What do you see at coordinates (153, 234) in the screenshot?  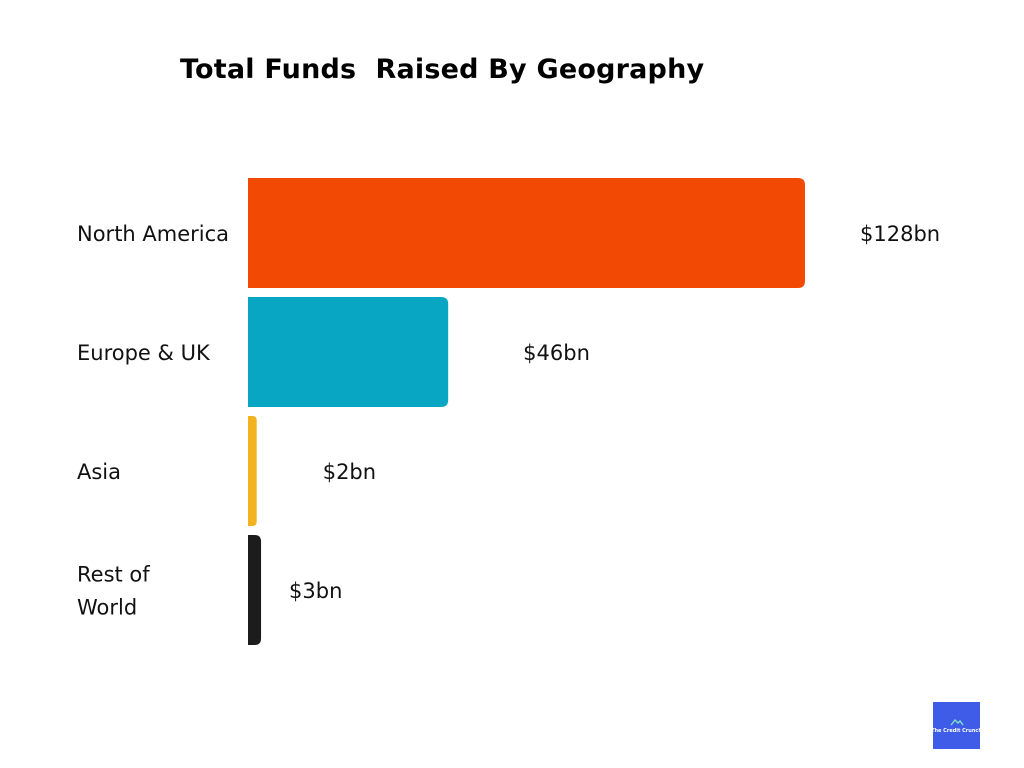 I see `category-label: North America` at bounding box center [153, 234].